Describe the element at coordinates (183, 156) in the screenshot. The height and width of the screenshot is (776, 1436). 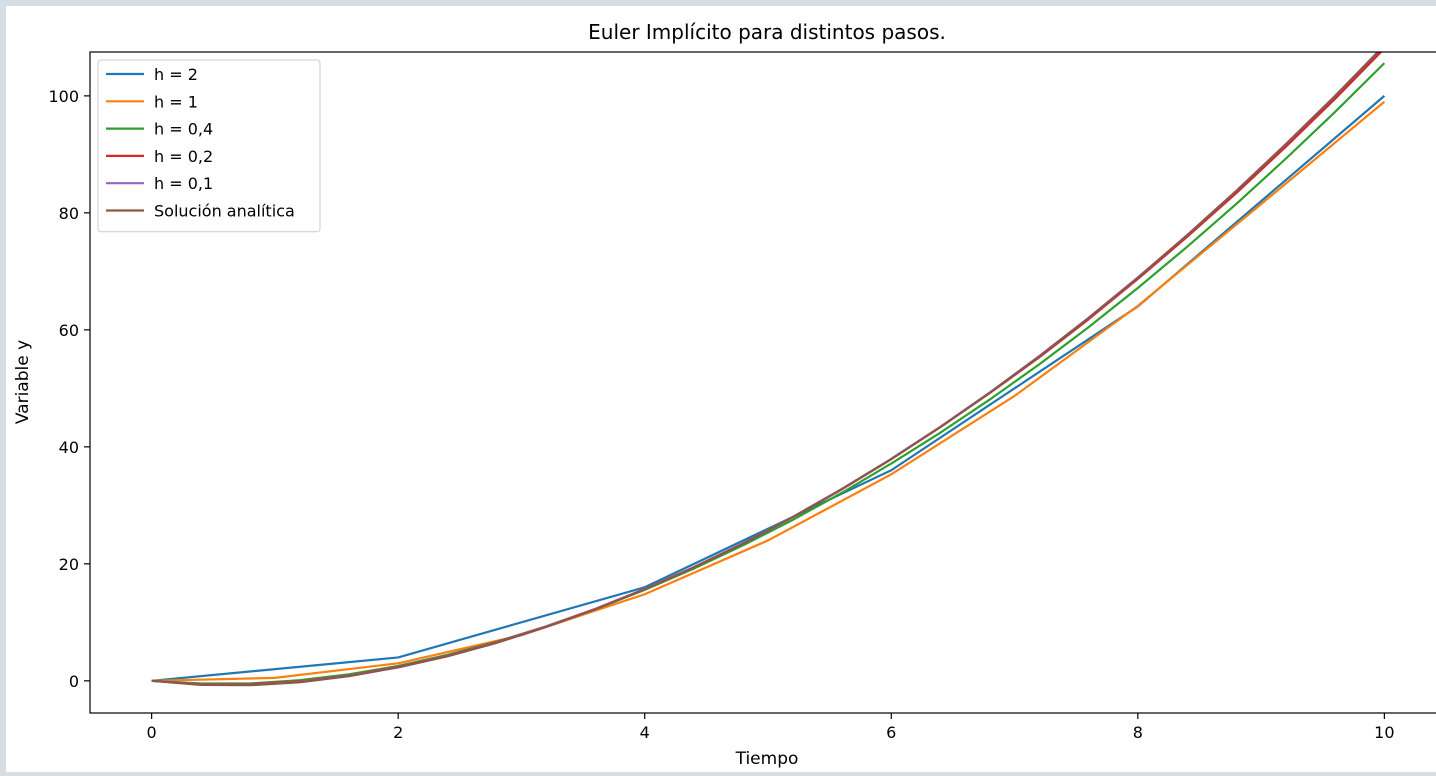
I see `legend-label-3: h = 0,2` at that location.